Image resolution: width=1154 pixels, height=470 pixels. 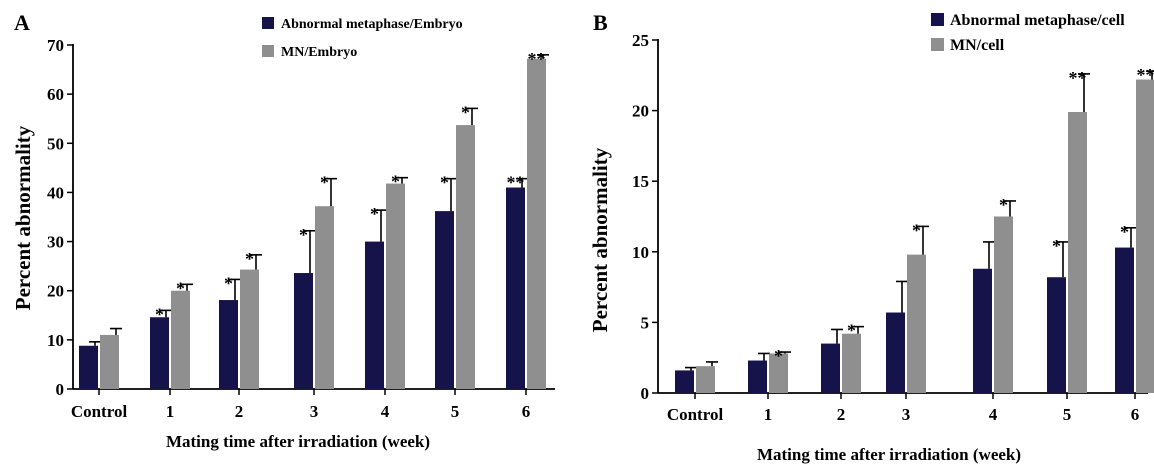 What do you see at coordinates (1028, 33) in the screenshot?
I see `panel-b-legend: Abnormal metaphase/cell MN/cell` at bounding box center [1028, 33].